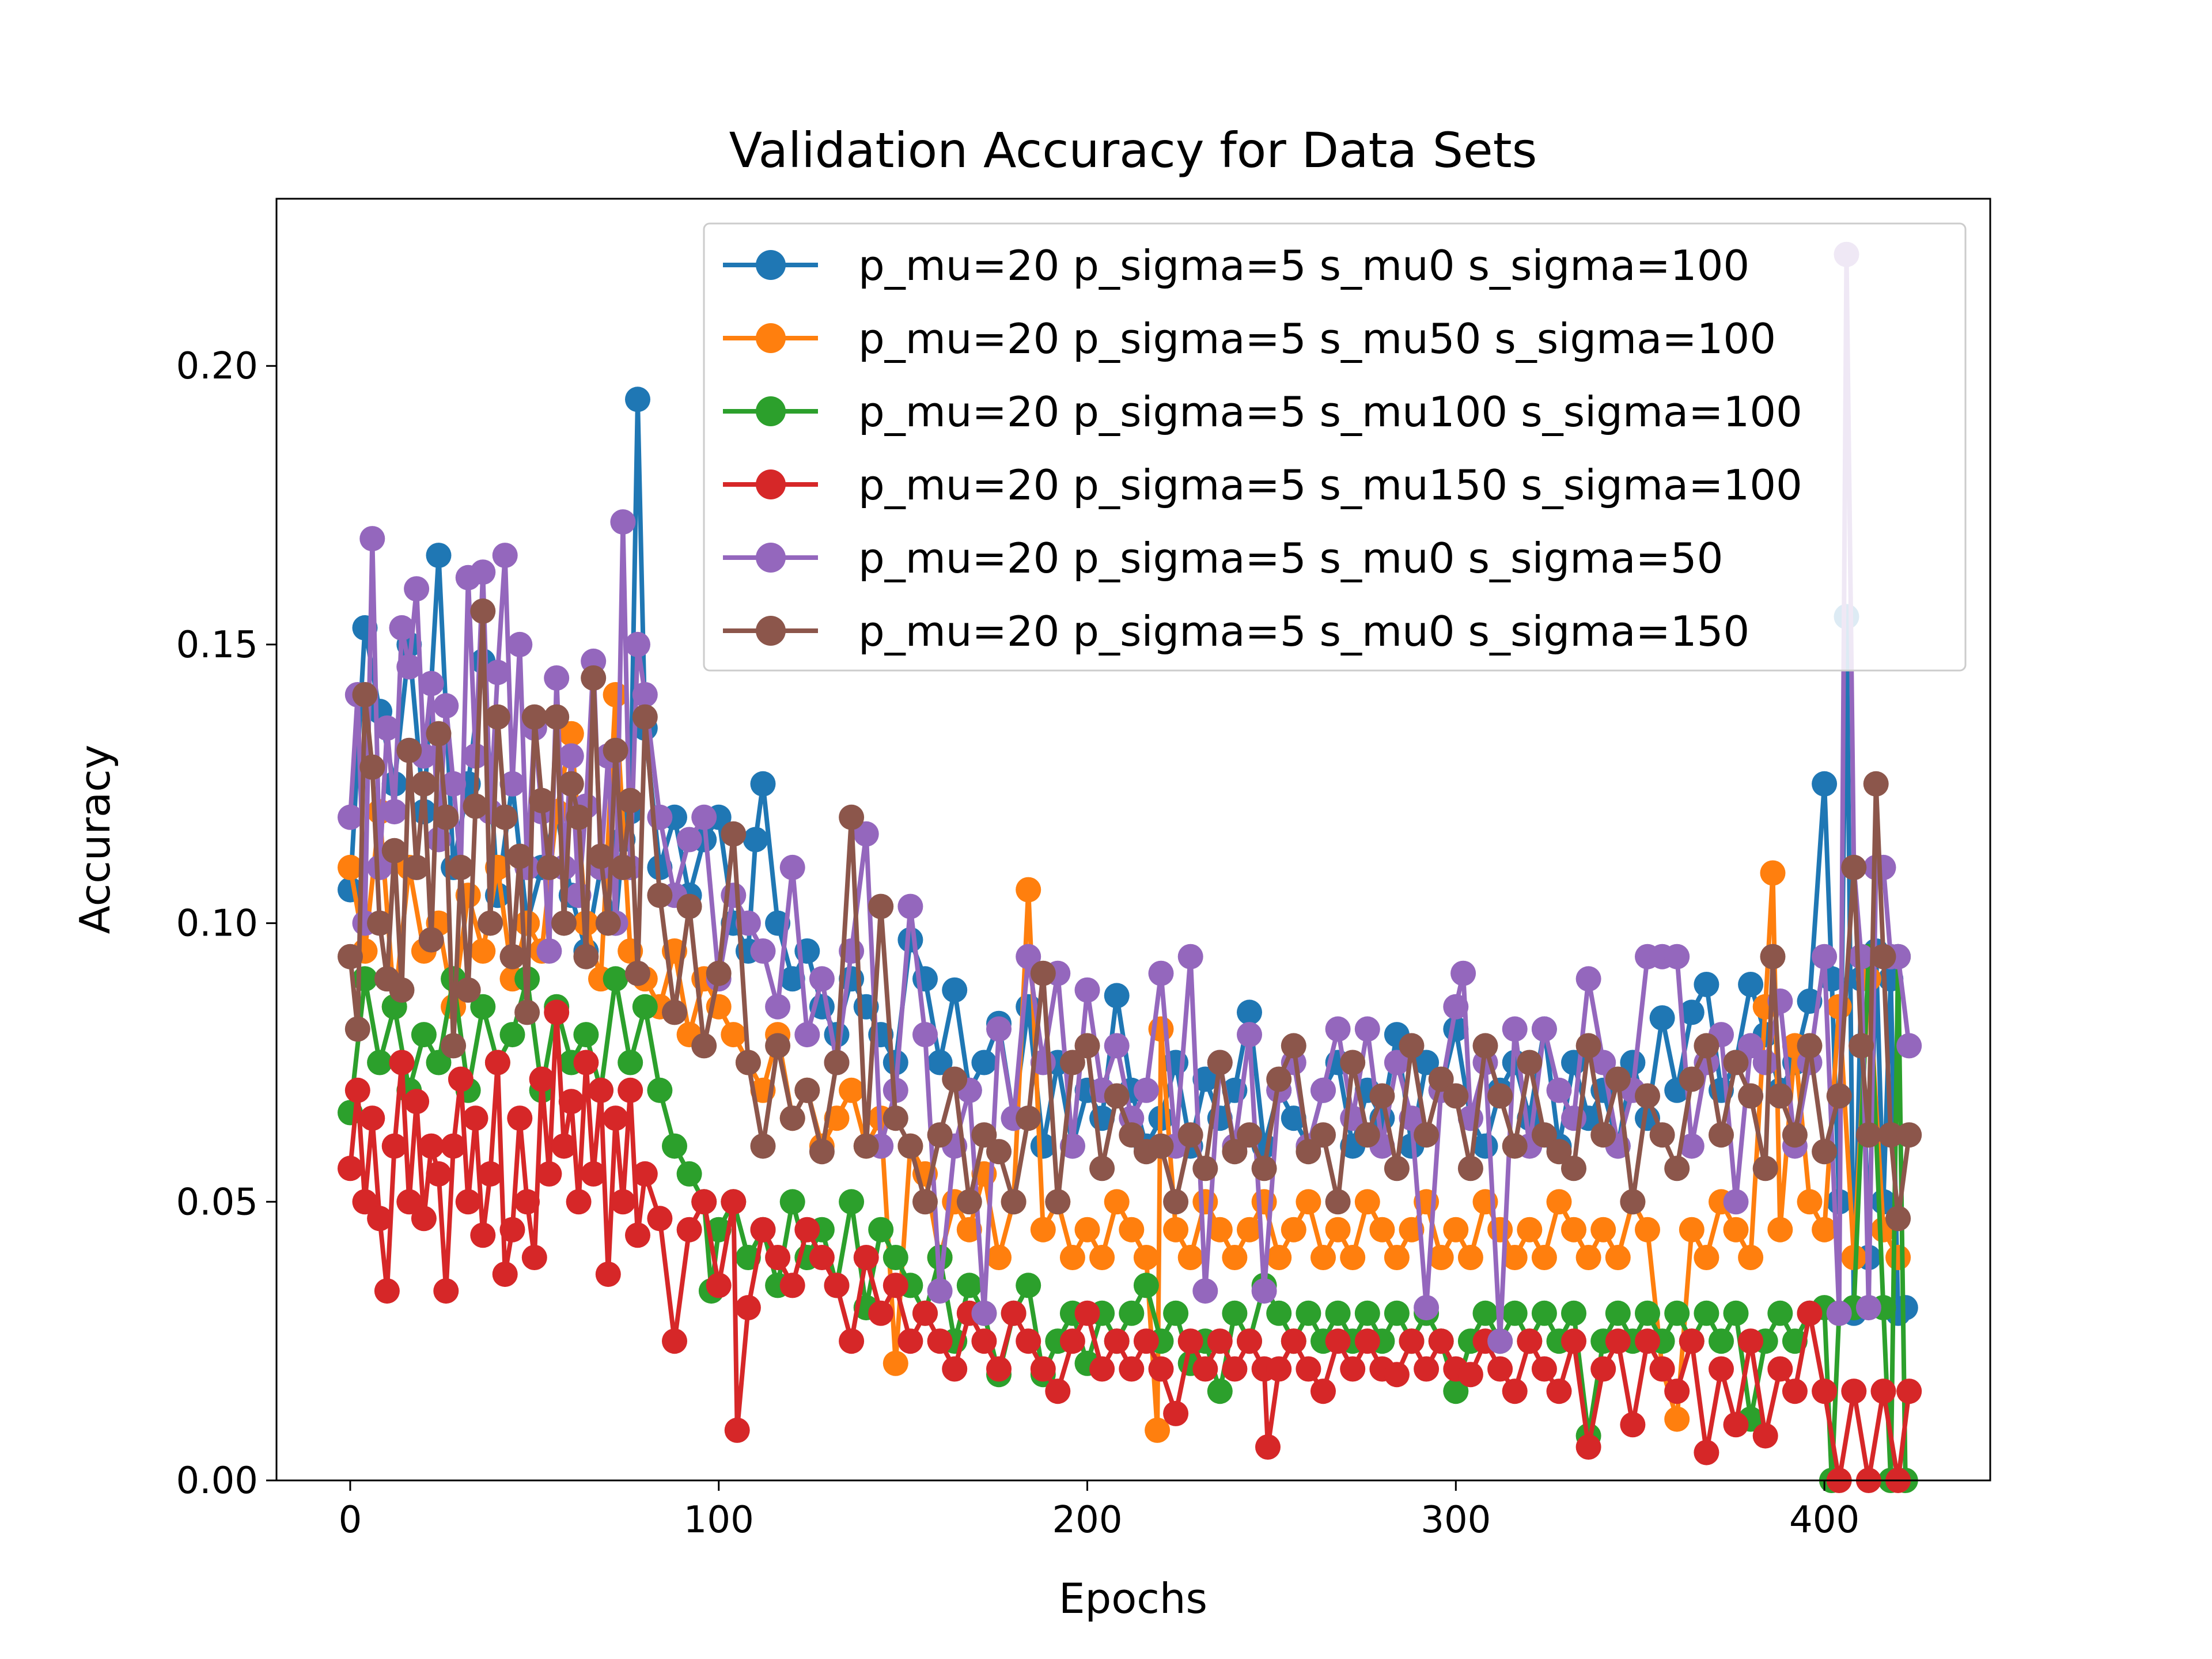 The image size is (2212, 1659). I want to click on x-tick-label: 400, so click(1824, 1520).